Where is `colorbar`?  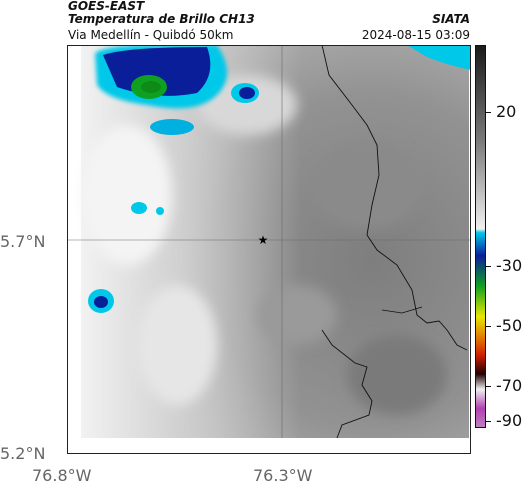 colorbar is located at coordinates (480, 236).